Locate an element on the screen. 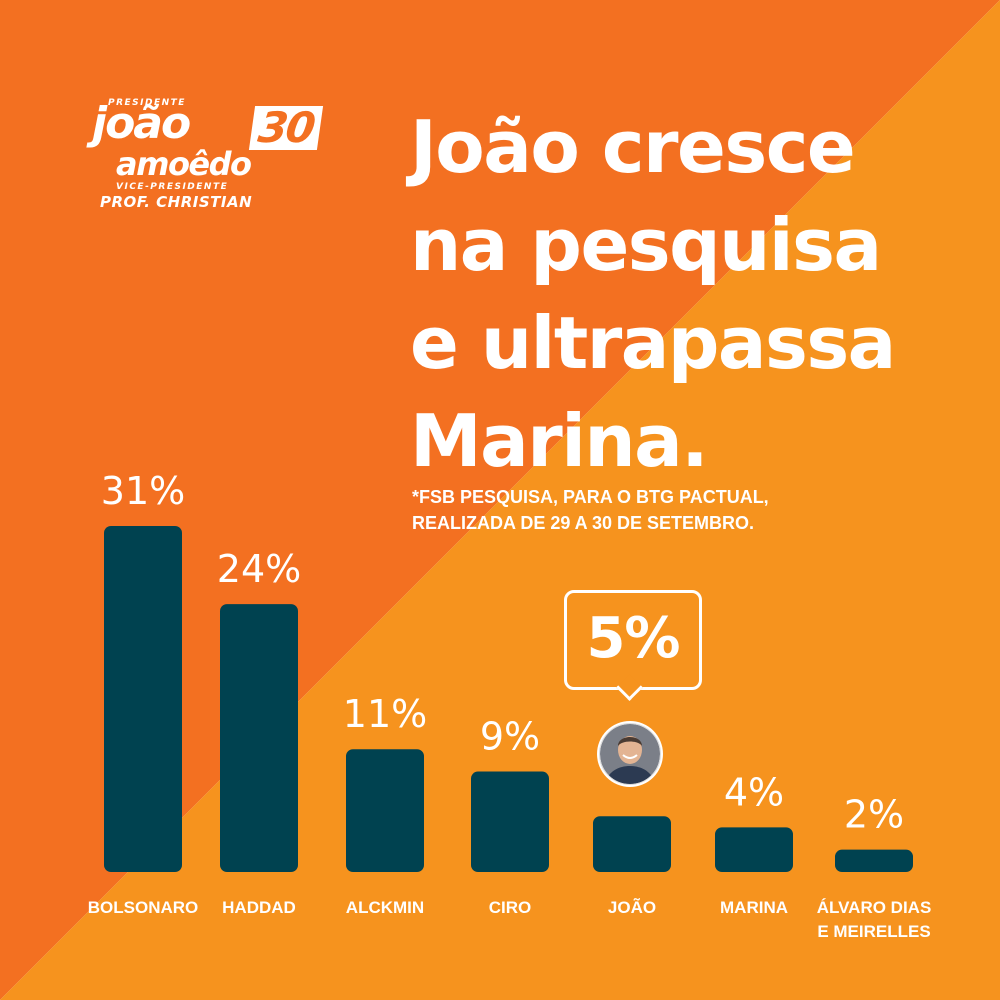 The image size is (1000, 1000). bar-value-label: 2% is located at coordinates (874, 815).